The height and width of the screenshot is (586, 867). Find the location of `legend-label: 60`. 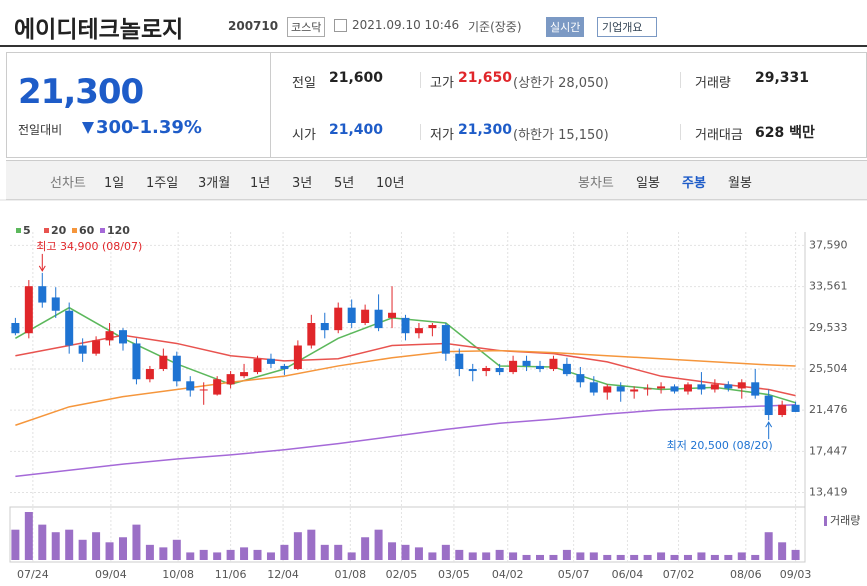

legend-label: 60 is located at coordinates (87, 230).